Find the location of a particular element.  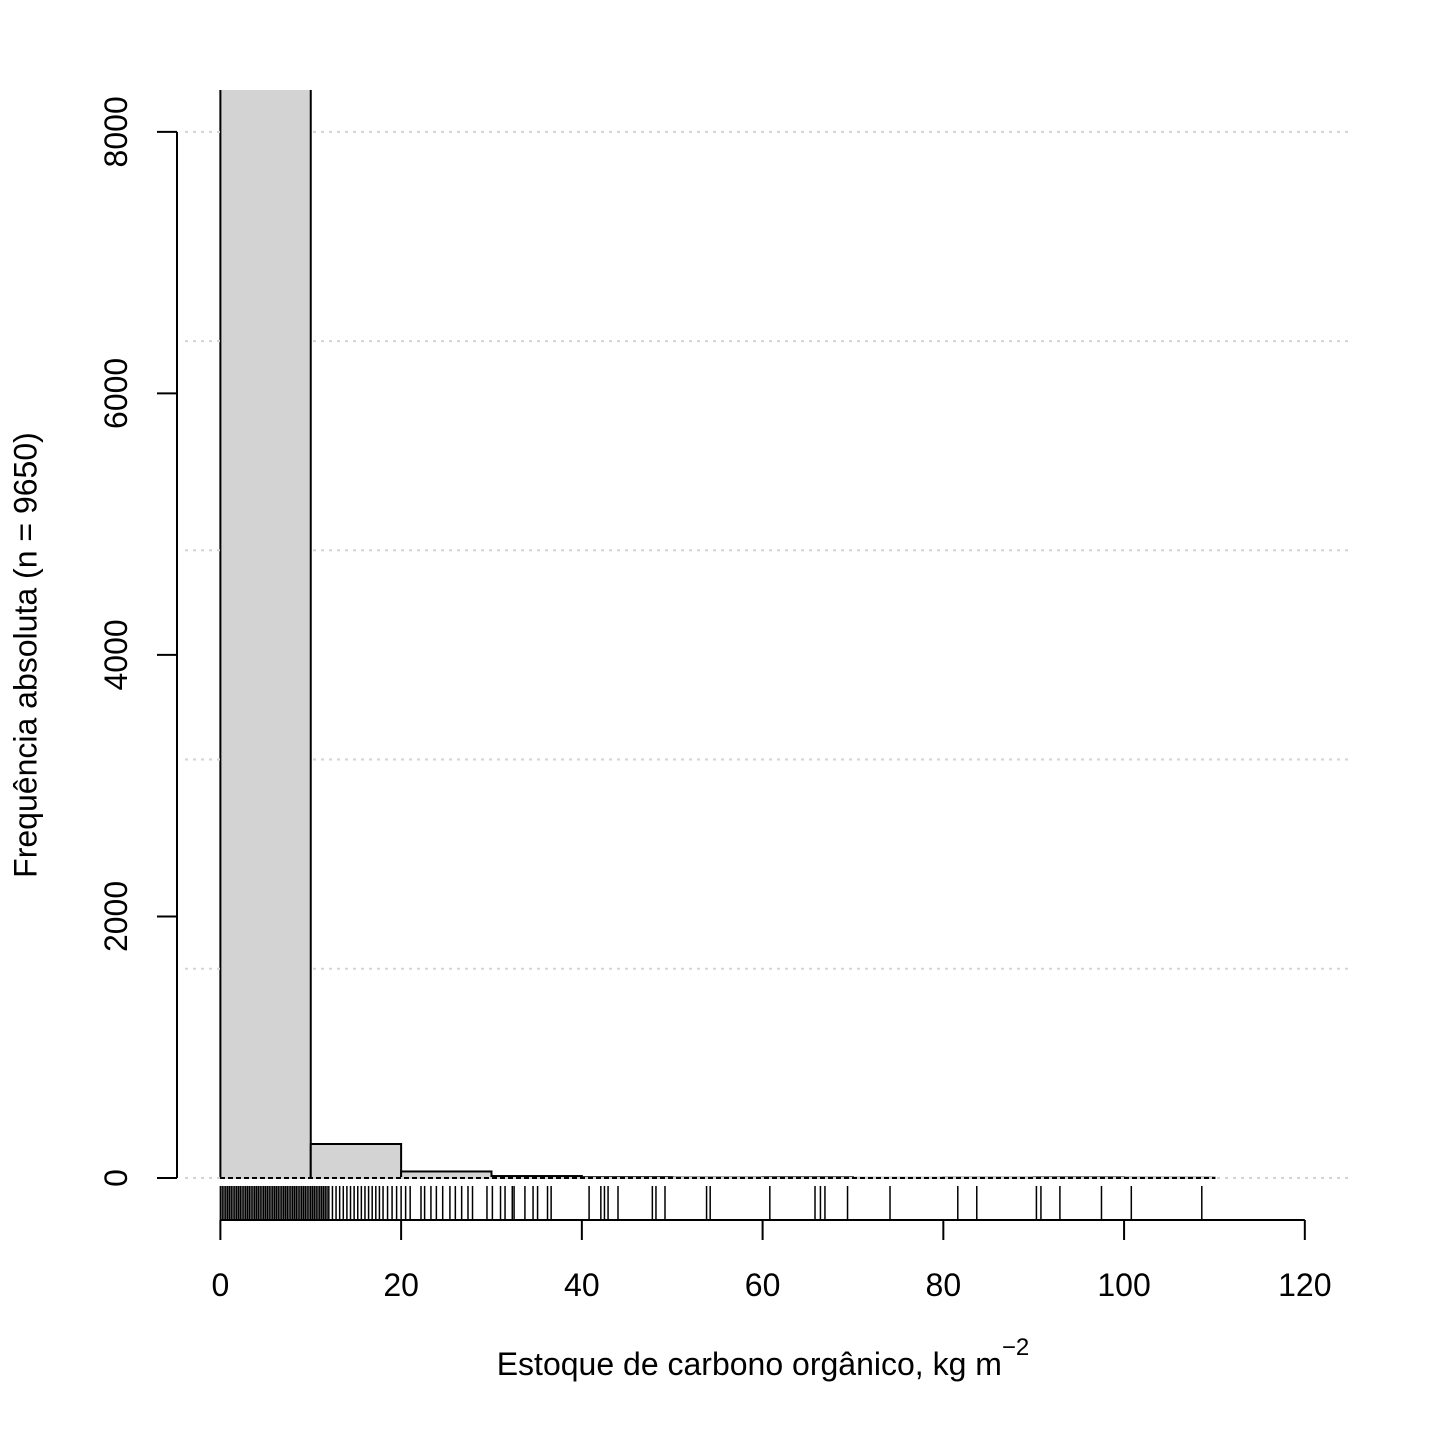

x-axis-label-superscript: −2 is located at coordinates (1015, 1347).